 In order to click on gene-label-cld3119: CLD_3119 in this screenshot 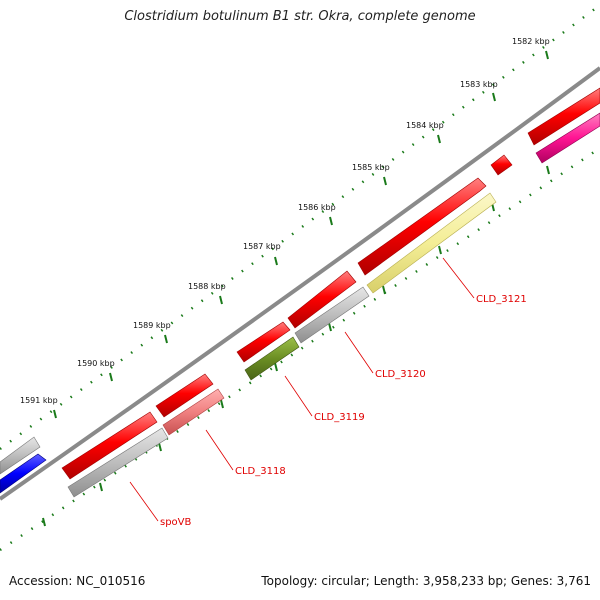, I will do `click(339, 417)`.